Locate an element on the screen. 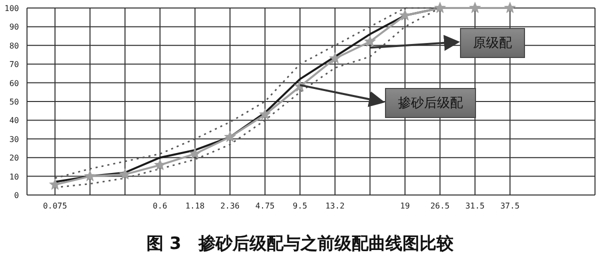 The image size is (600, 275). y-tick-label: 40 is located at coordinates (14, 121).